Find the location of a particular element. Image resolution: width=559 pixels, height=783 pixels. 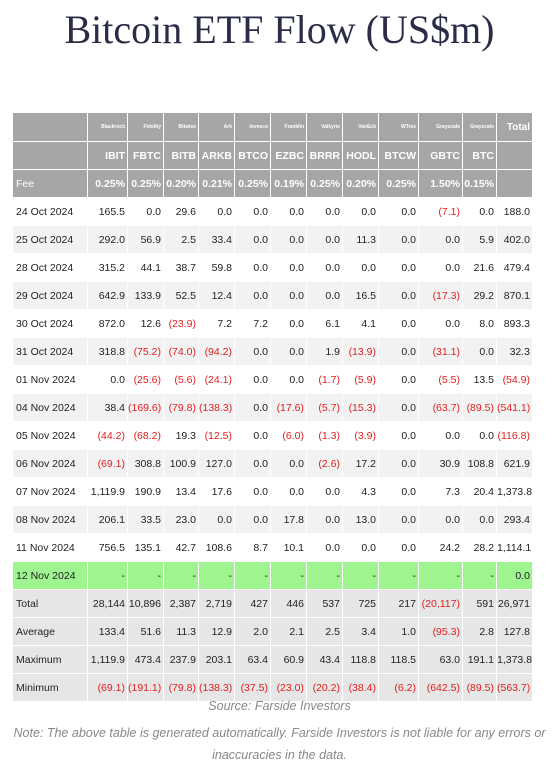

flow: (75.2) is located at coordinates (145, 351).